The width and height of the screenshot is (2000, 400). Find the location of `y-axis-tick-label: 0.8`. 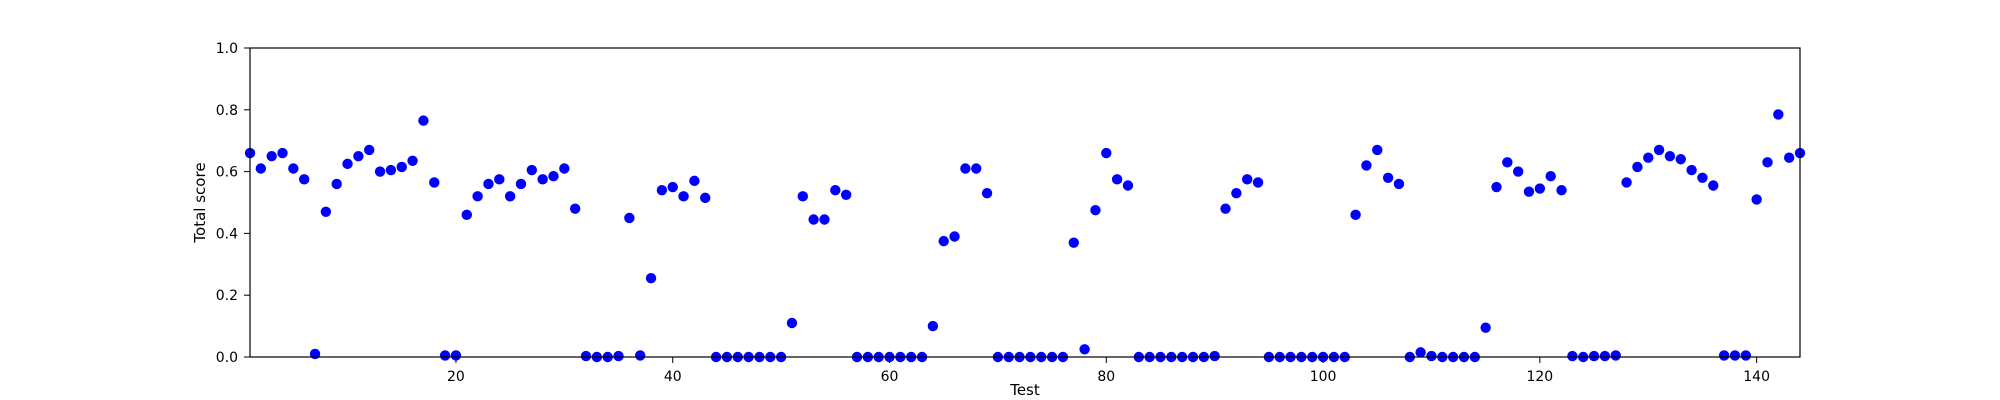

y-axis-tick-label: 0.8 is located at coordinates (227, 111).